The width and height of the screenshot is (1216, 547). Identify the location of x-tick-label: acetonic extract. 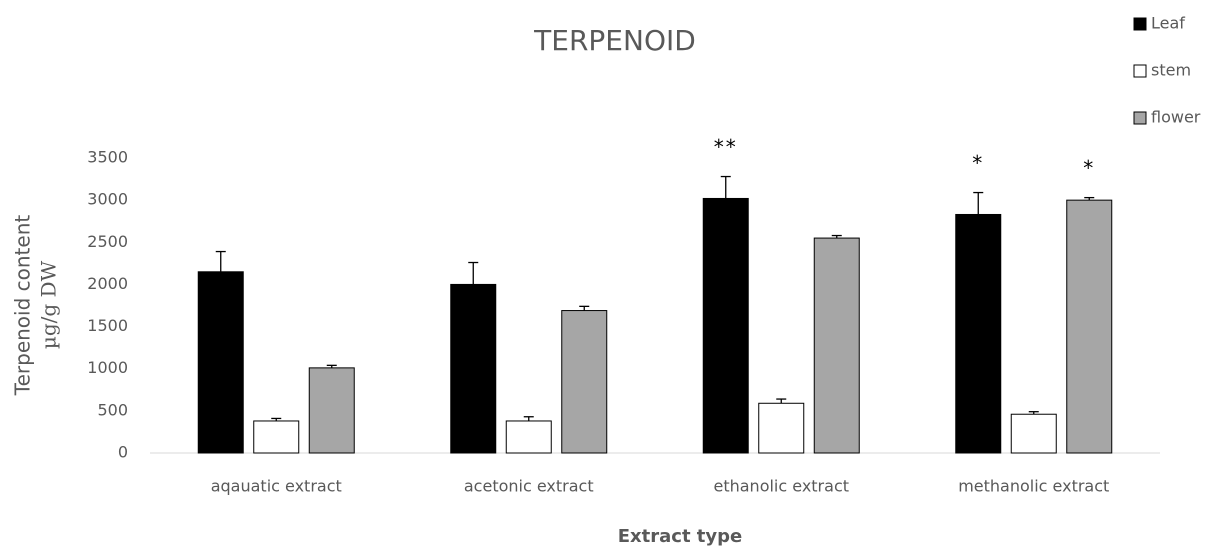
(529, 486).